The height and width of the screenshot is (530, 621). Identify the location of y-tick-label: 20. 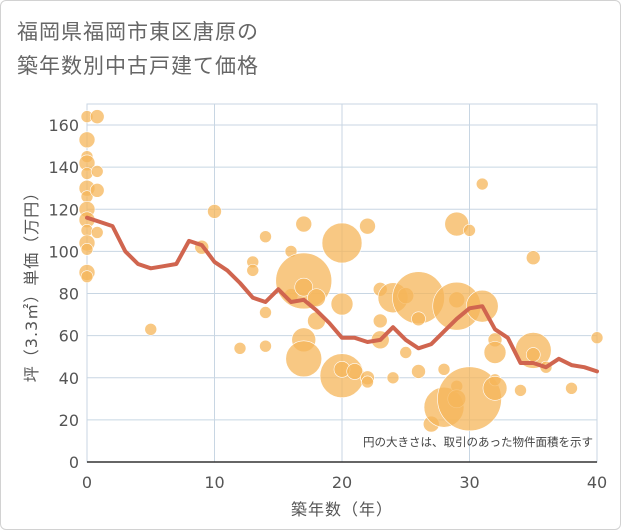
(69, 420).